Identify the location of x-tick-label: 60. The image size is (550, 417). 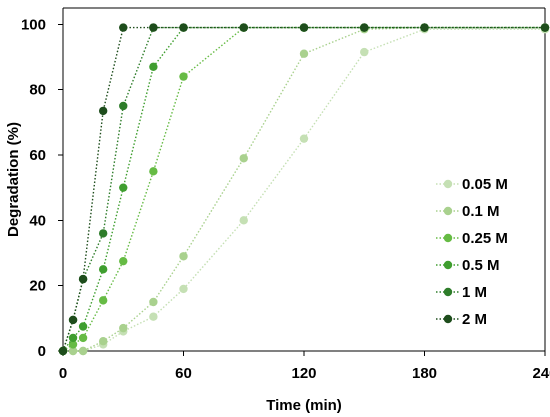
(183, 373).